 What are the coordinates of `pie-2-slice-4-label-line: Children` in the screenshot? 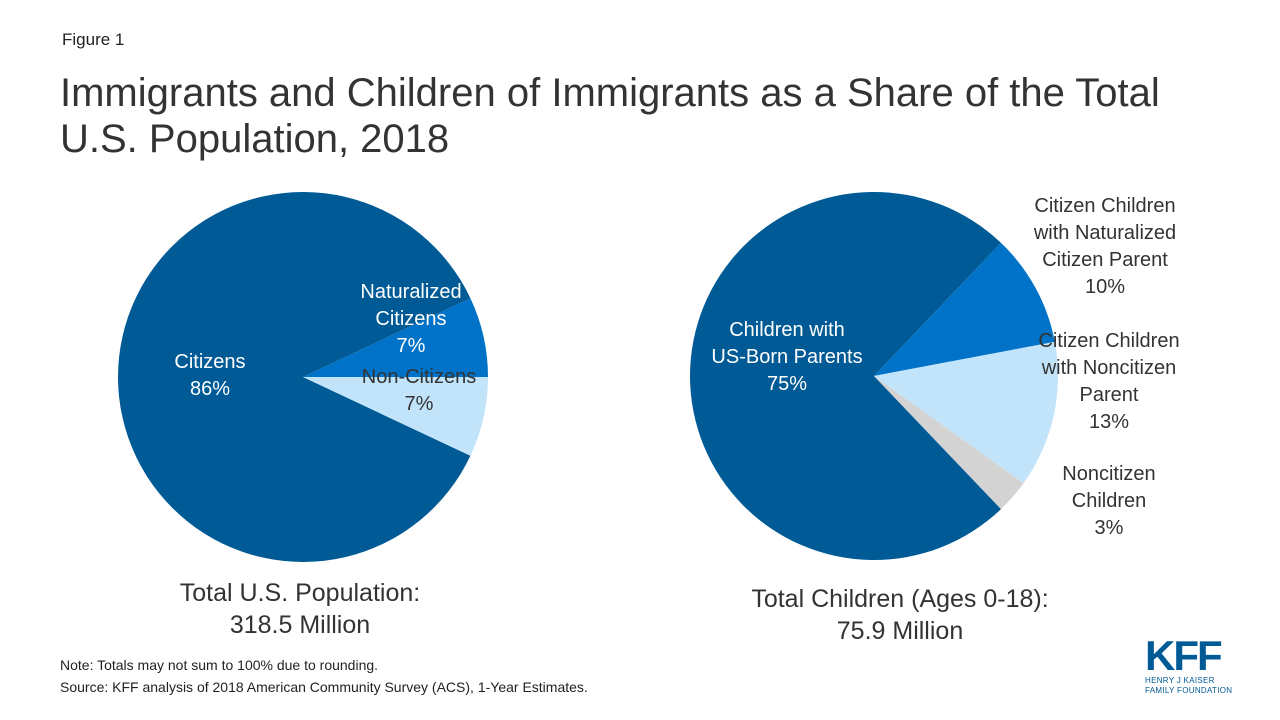 It's located at (1109, 501).